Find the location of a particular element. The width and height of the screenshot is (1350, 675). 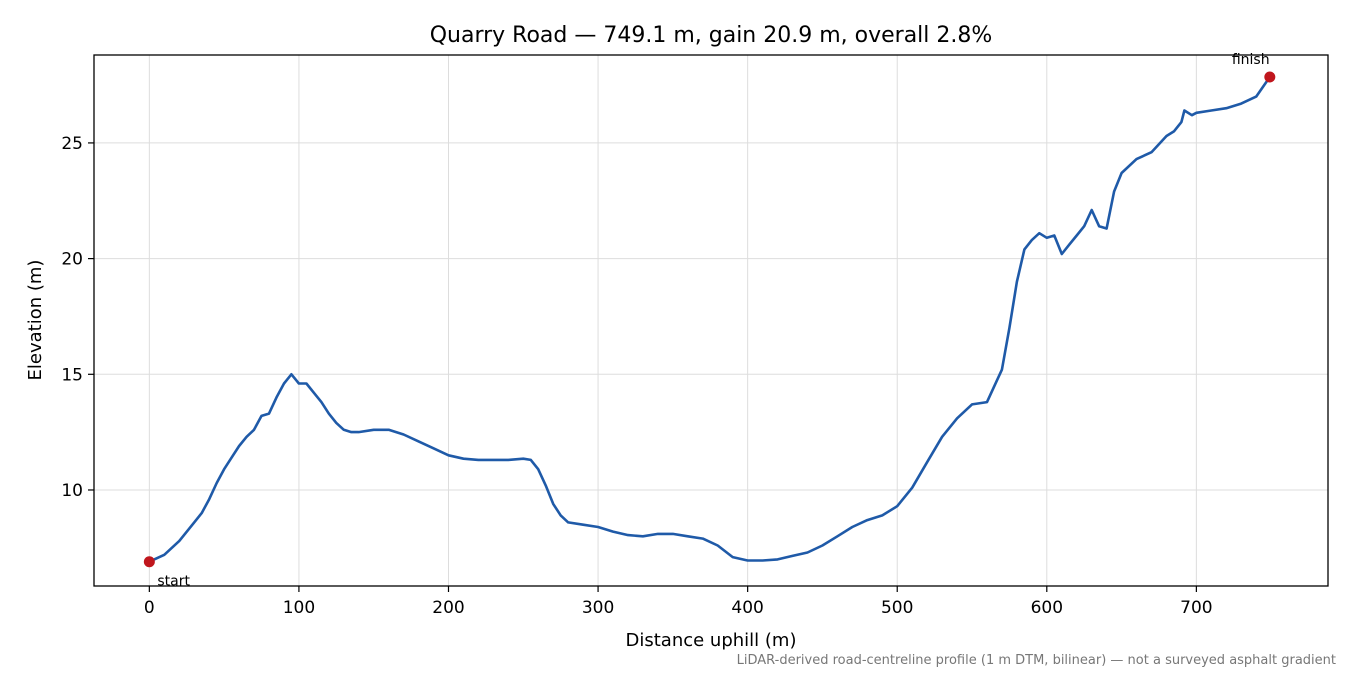

y-axis-label: Elevation (m) is located at coordinates (35, 320).